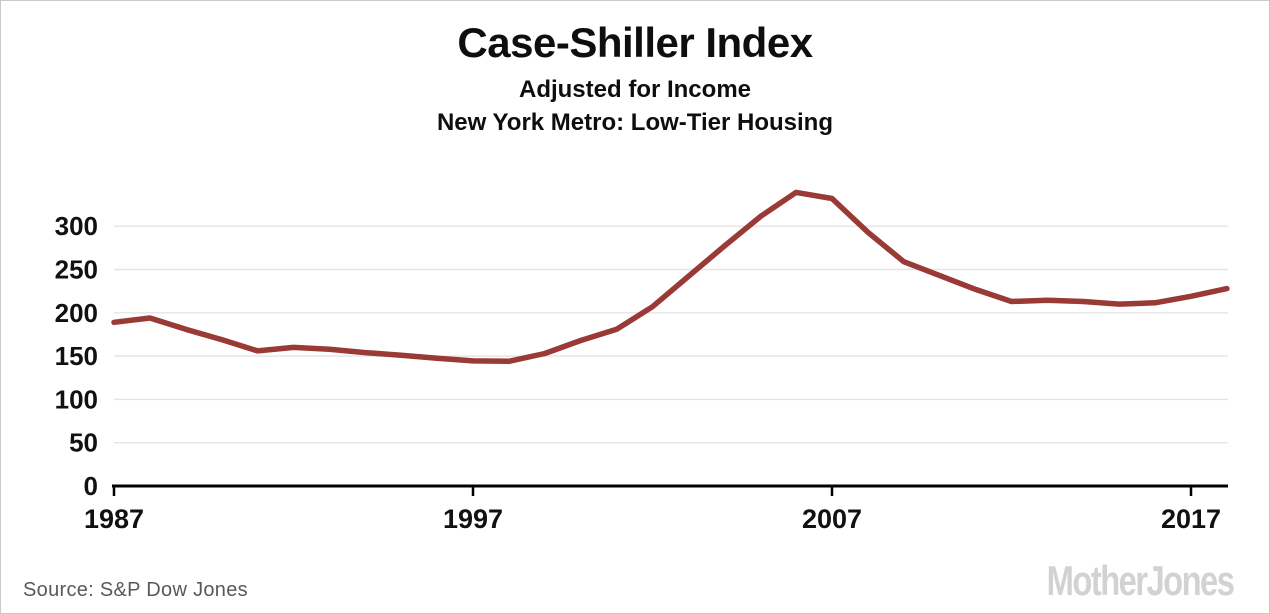 Image resolution: width=1270 pixels, height=614 pixels. Describe the element at coordinates (473, 519) in the screenshot. I see `x-tick-label: 1997` at that location.